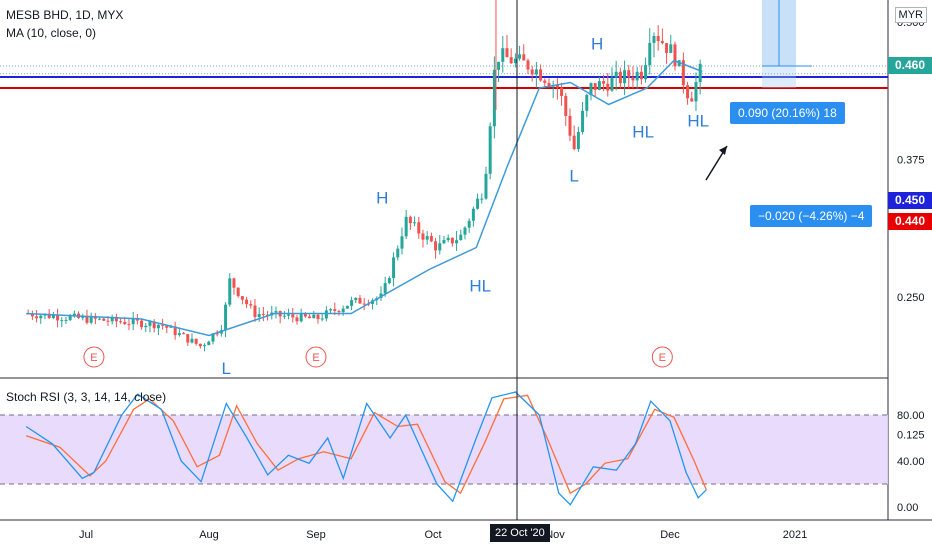 Image resolution: width=932 pixels, height=550 pixels. Describe the element at coordinates (911, 161) in the screenshot. I see `price-tick-label: 0.375` at that location.